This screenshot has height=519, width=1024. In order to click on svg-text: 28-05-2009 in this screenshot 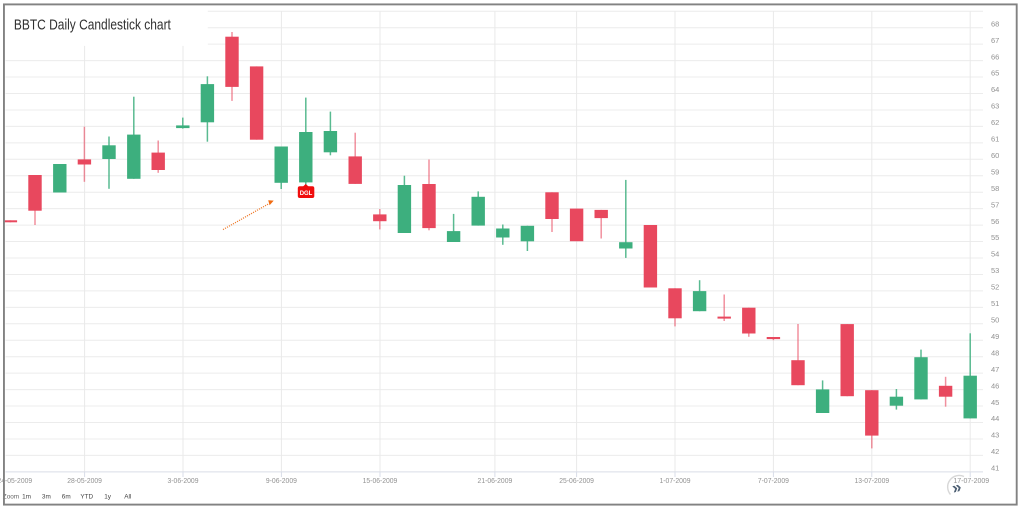, I will do `click(84, 480)`.